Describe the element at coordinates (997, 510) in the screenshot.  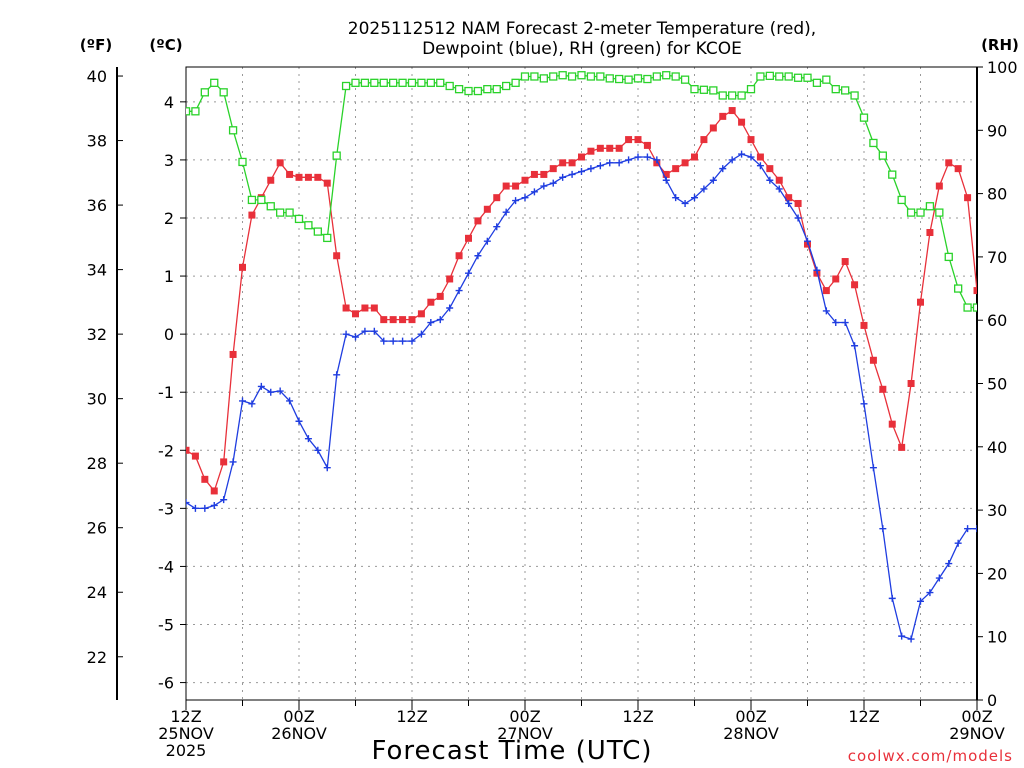
I see `rh-tick-label: 30` at that location.